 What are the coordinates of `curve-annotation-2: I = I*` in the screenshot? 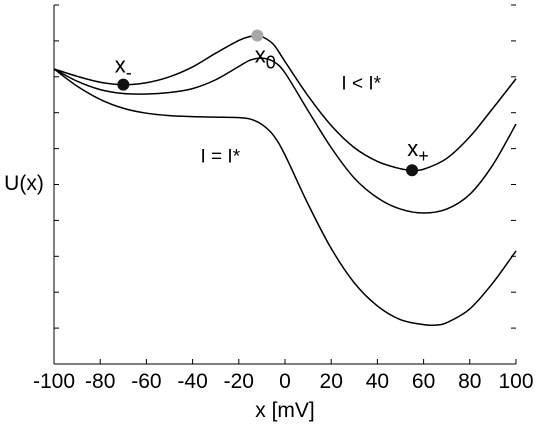 It's located at (221, 156).